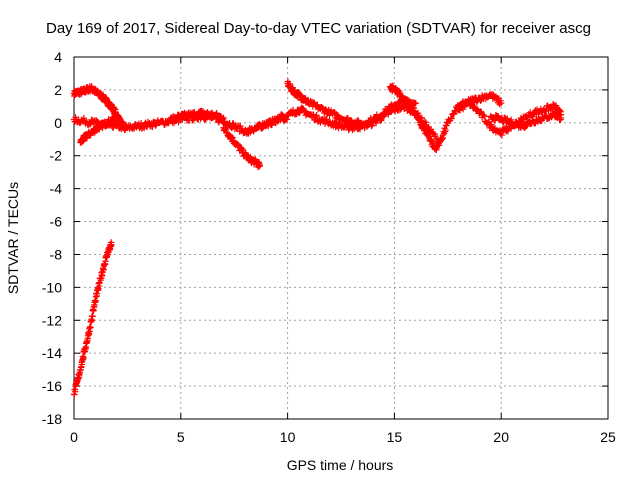  Describe the element at coordinates (58, 90) in the screenshot. I see `y-tick-label: 2` at that location.